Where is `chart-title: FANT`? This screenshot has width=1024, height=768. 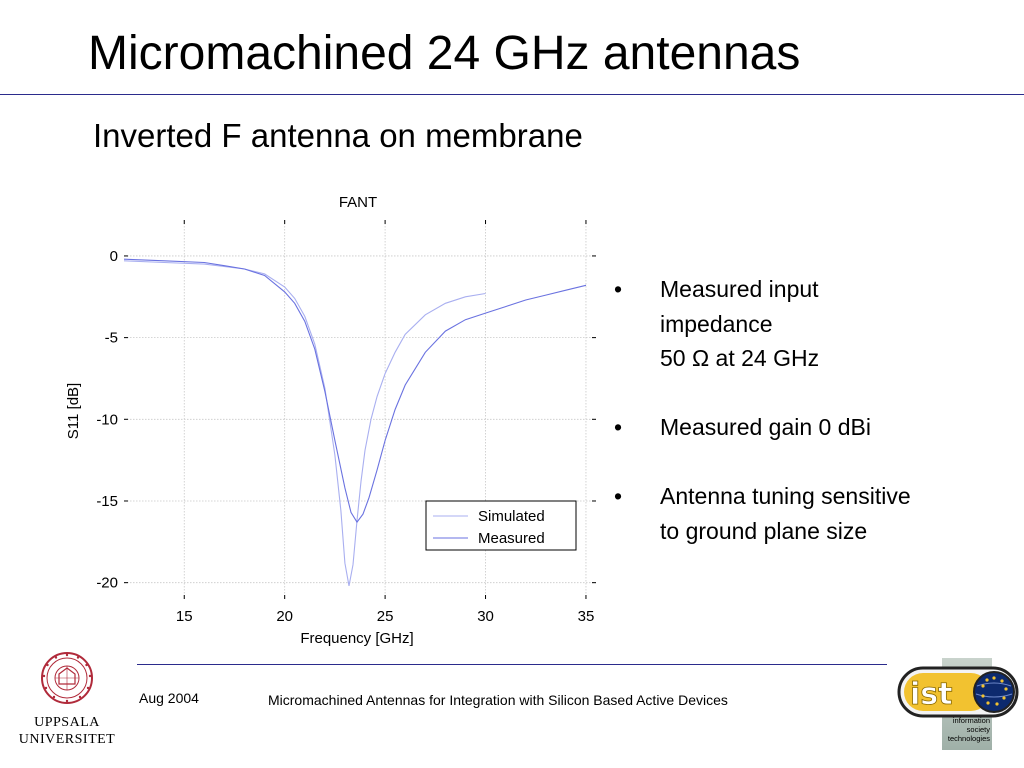
chart-title: FANT is located at coordinates (358, 202).